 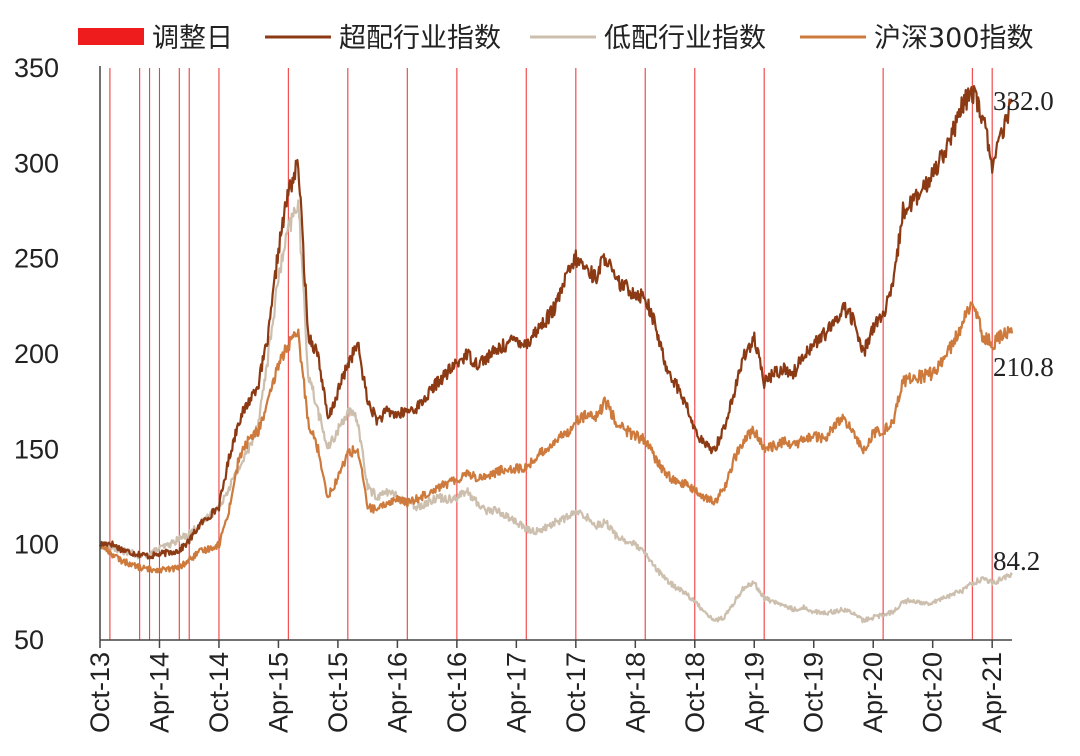 I want to click on y-tick-label: 250, so click(x=36, y=259).